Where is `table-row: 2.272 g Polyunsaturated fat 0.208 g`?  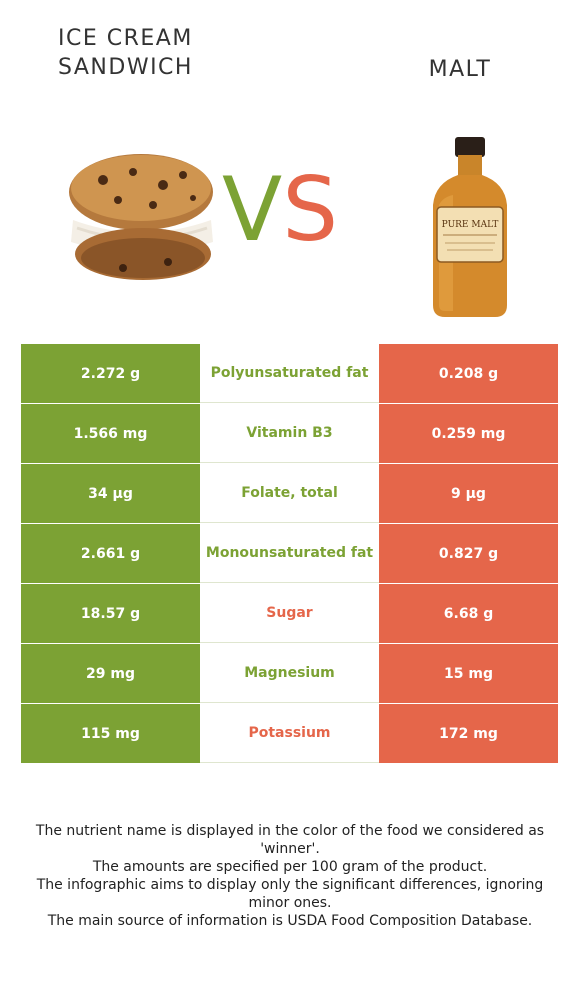
table-row: 2.272 g Polyunsaturated fat 0.208 g is located at coordinates (289, 373).